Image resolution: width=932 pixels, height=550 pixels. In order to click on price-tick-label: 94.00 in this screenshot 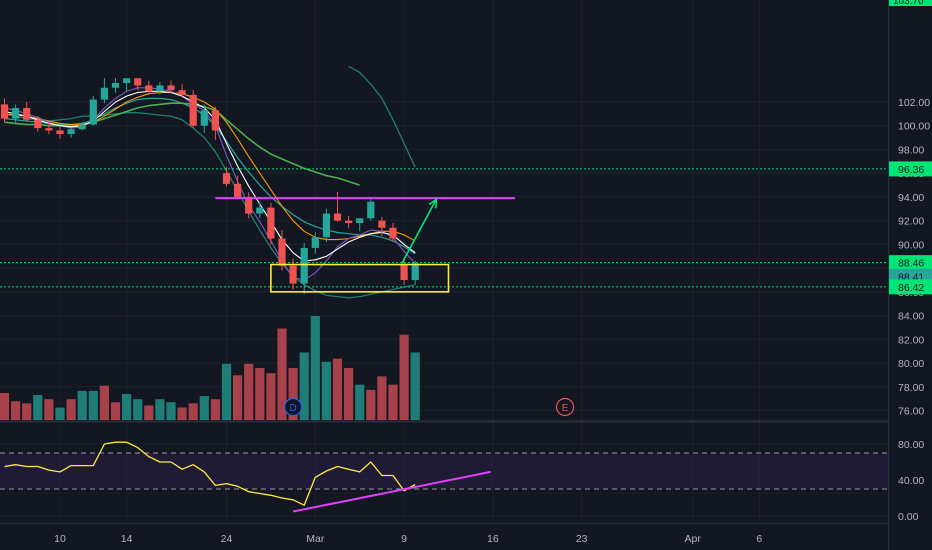, I will do `click(911, 198)`.